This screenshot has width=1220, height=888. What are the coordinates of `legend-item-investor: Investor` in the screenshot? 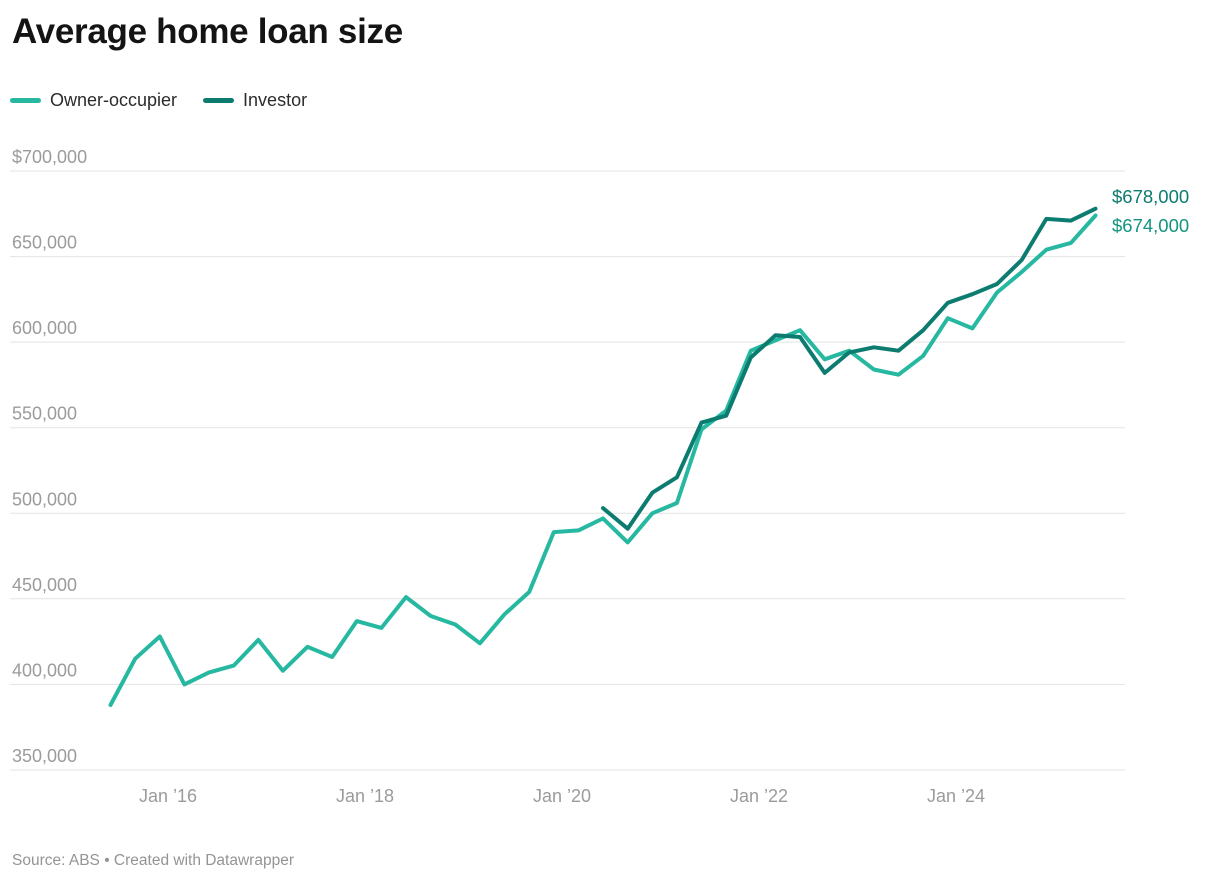 It's located at (255, 100).